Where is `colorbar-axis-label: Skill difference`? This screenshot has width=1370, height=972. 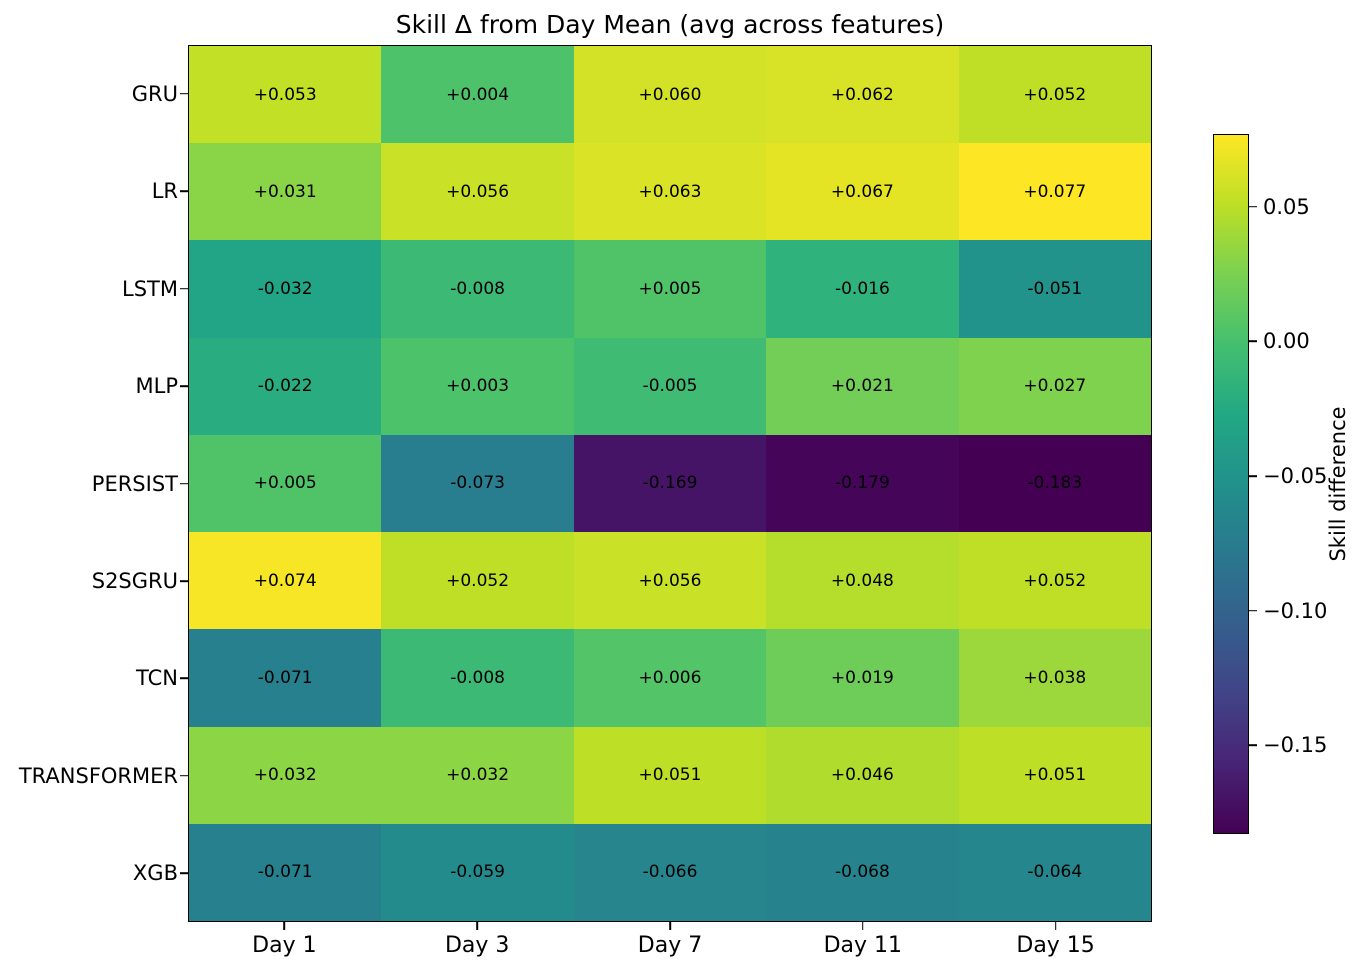 colorbar-axis-label: Skill difference is located at coordinates (1338, 484).